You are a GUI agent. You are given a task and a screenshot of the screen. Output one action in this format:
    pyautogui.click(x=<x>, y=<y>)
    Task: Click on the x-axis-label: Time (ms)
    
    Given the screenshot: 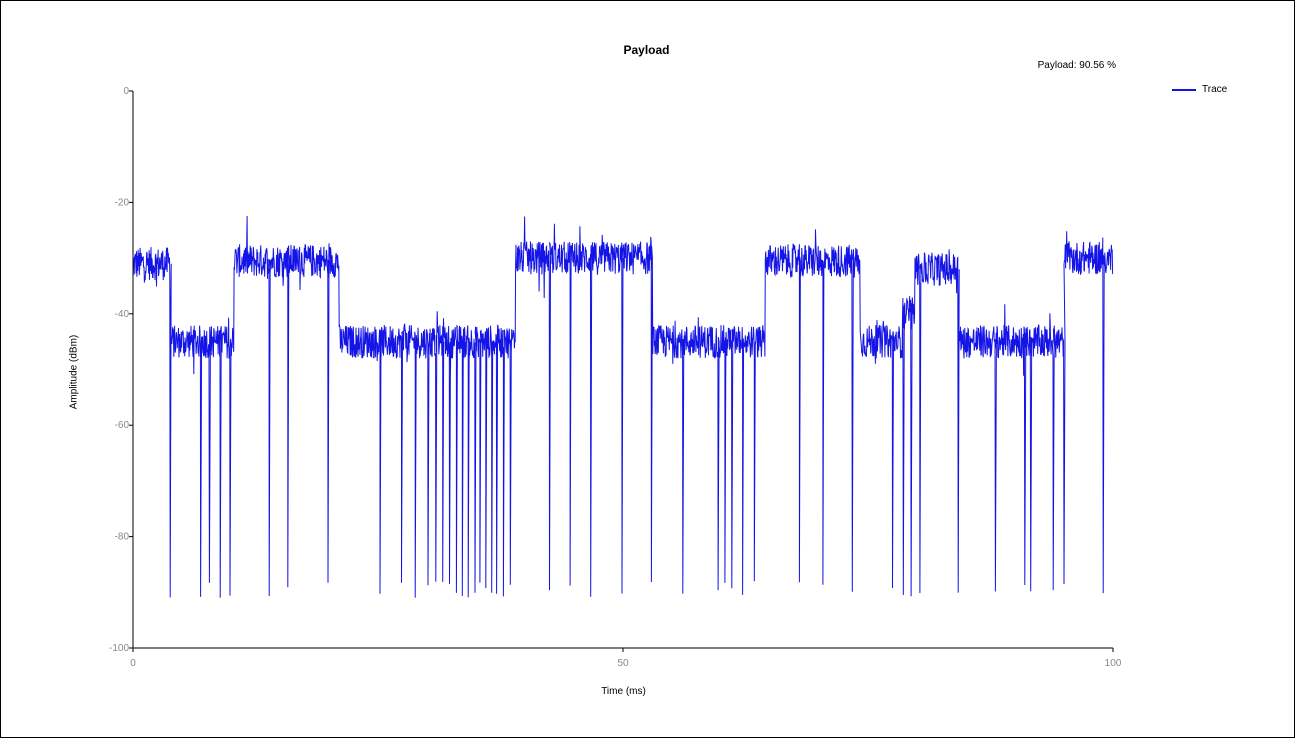 What is the action you would take?
    pyautogui.click(x=623, y=691)
    